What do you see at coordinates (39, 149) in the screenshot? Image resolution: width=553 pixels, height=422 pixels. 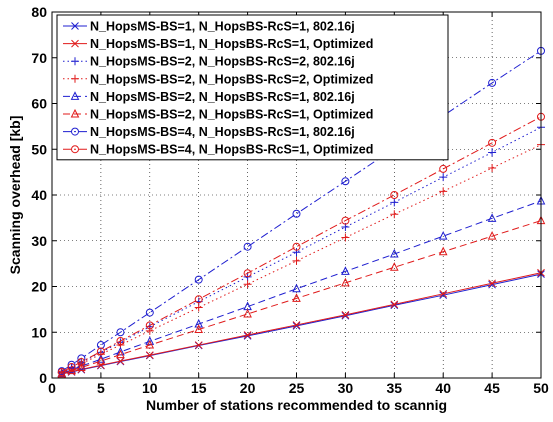 I see `y-tick-label: 50` at bounding box center [39, 149].